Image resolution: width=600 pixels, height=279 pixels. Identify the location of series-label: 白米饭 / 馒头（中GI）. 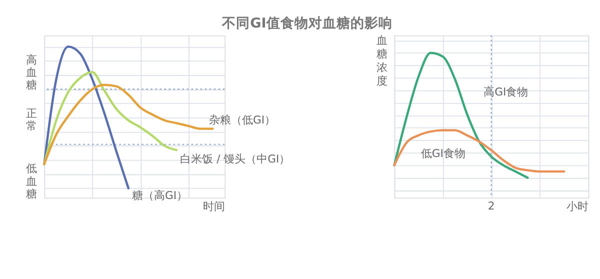
(235, 159).